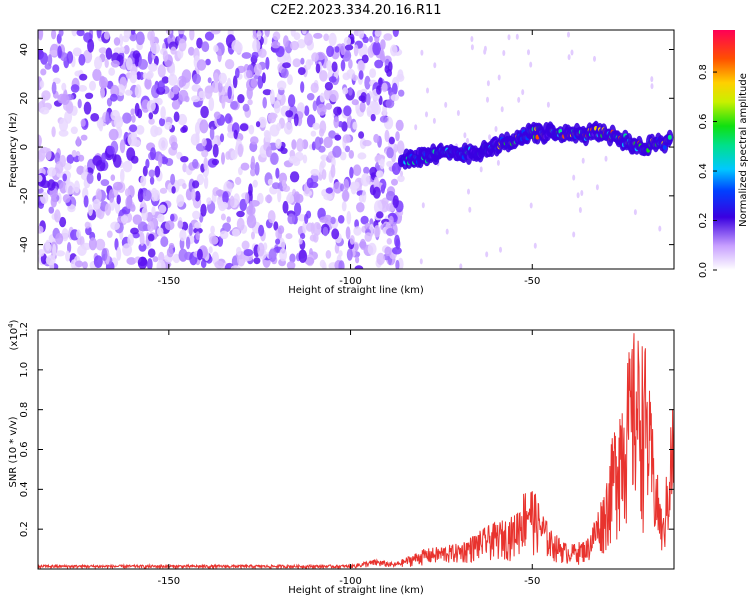  I want to click on y-tick-label: 40, so click(24, 49).